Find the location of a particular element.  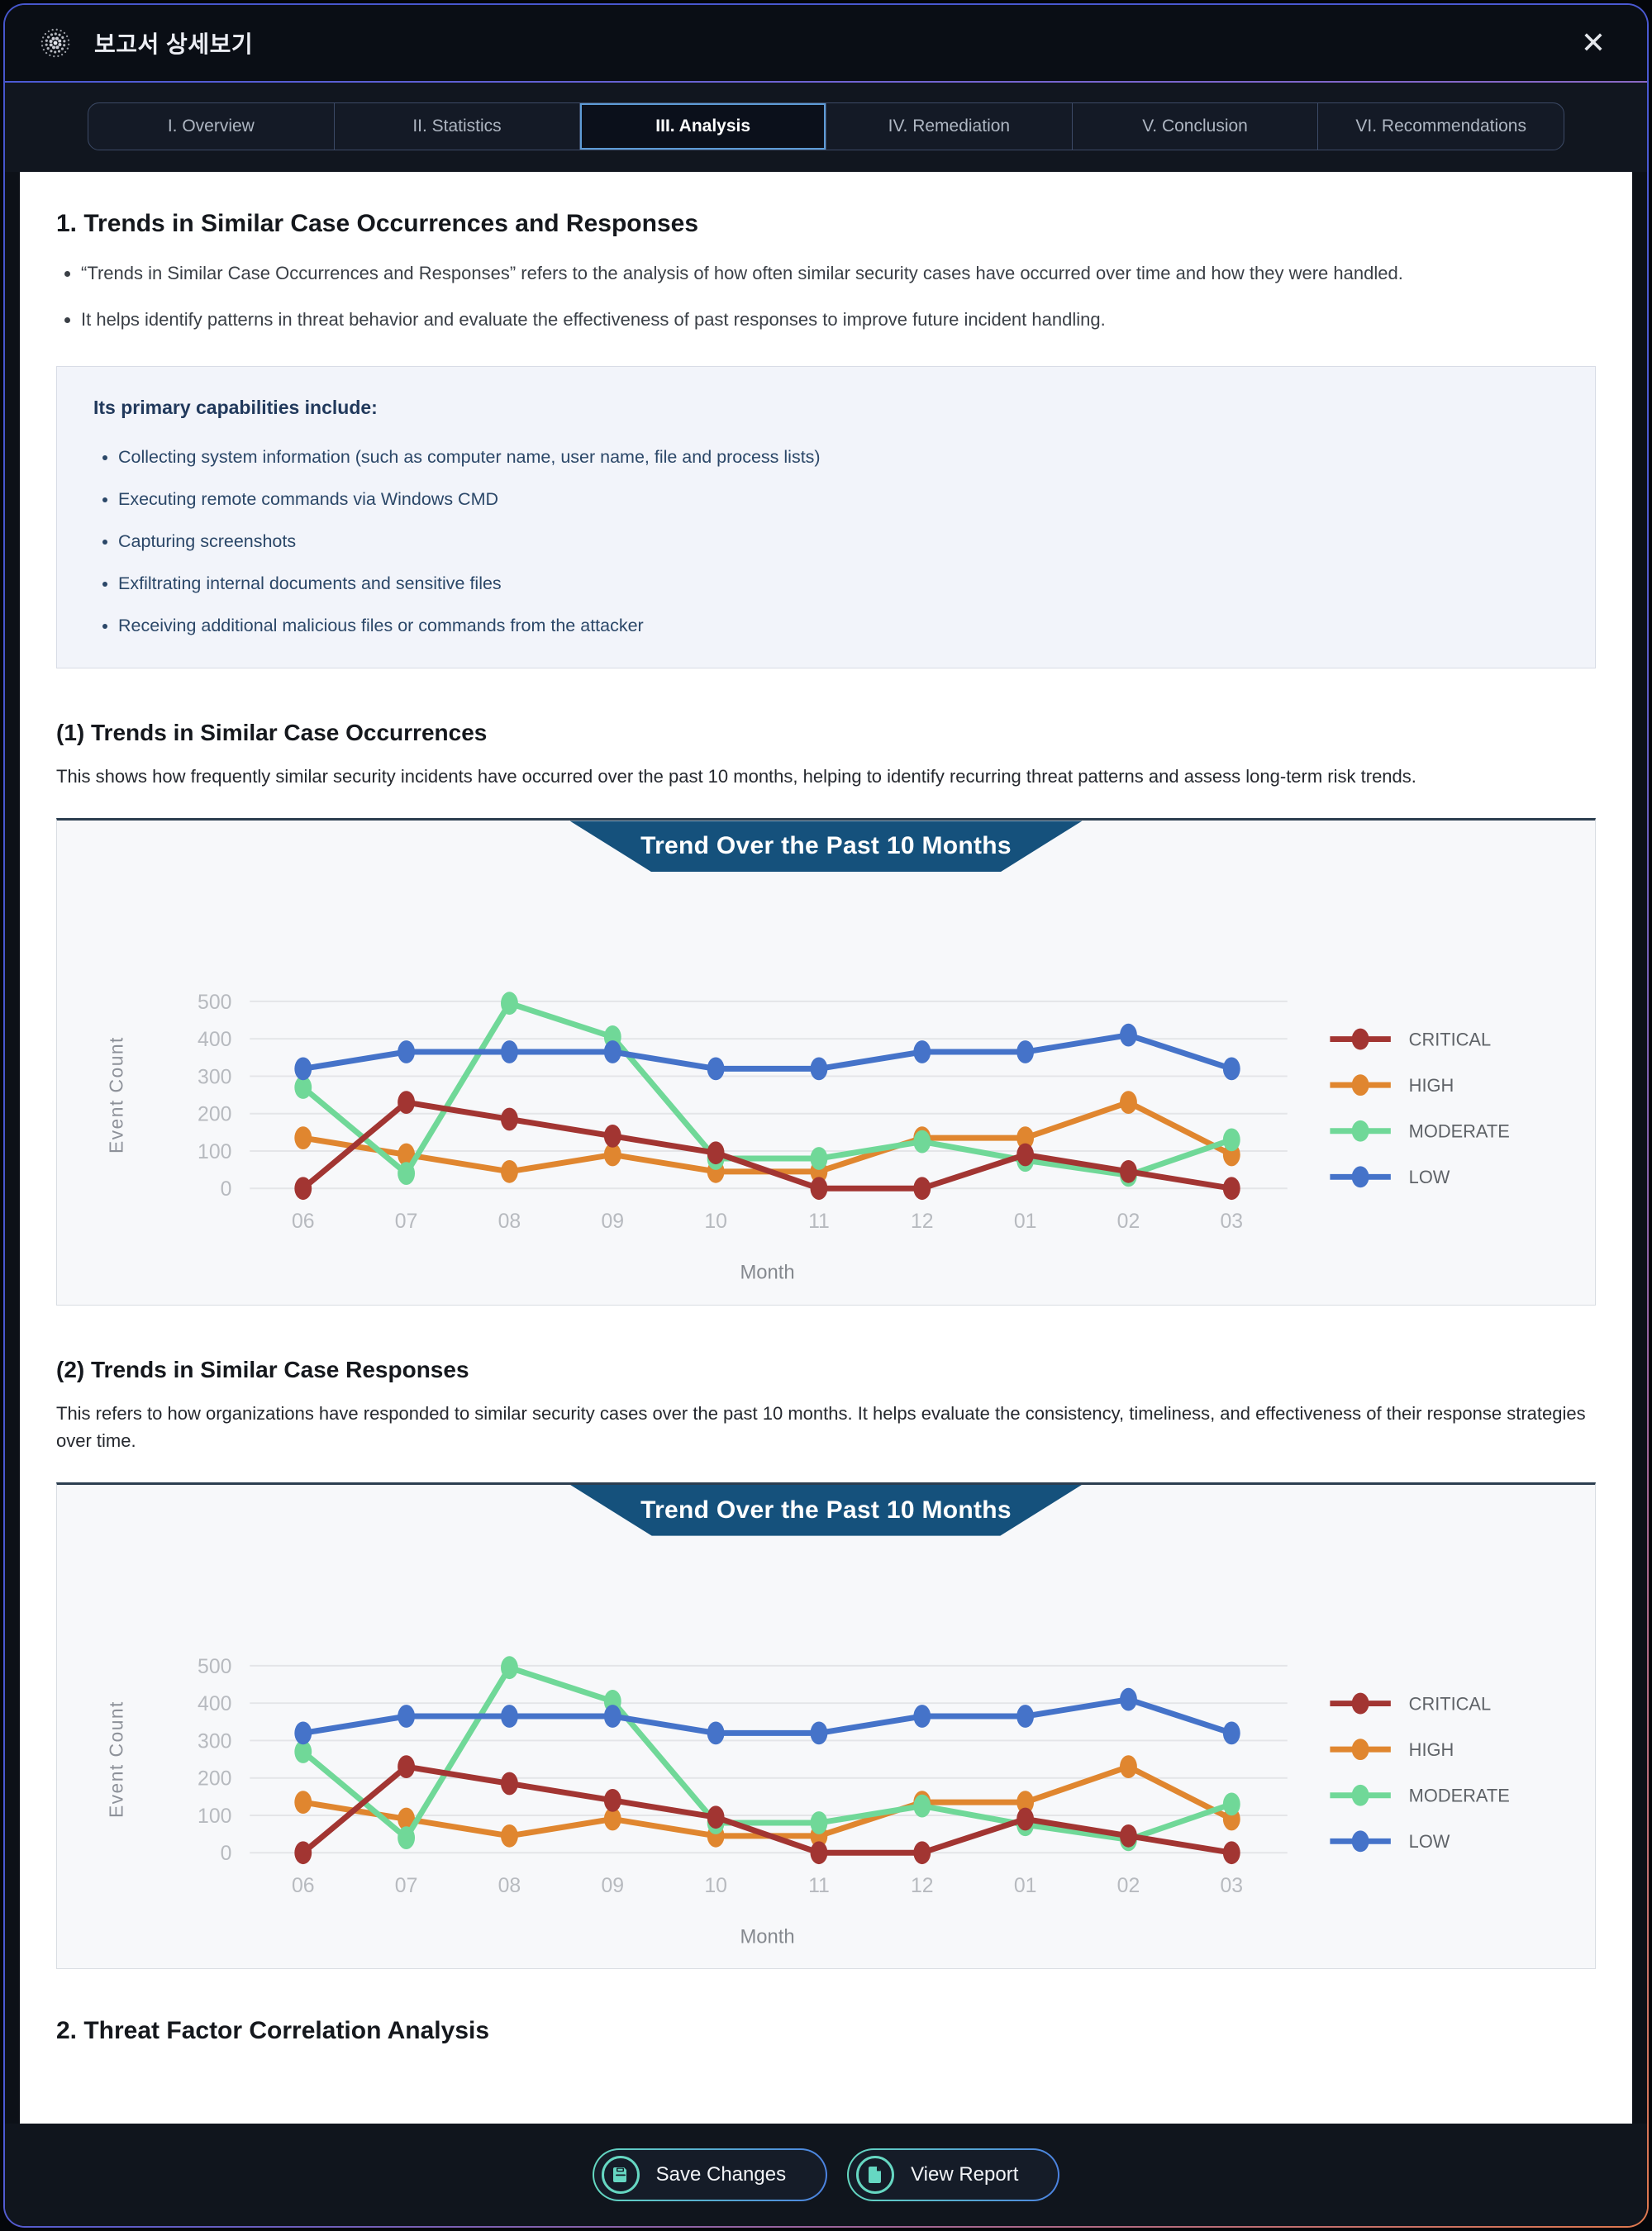

capability-item: Capturing screenshots is located at coordinates (838, 542).